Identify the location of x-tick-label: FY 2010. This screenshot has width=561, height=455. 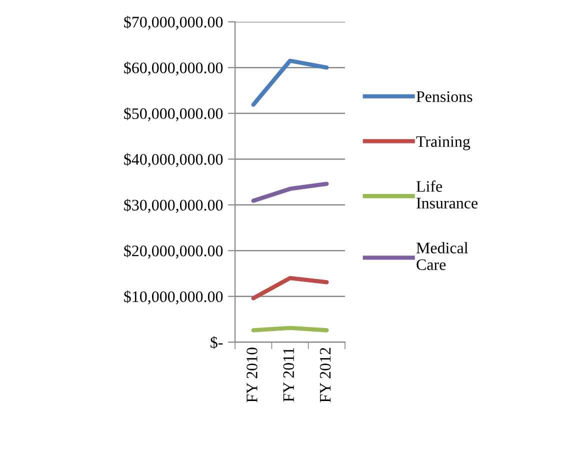
(252, 375).